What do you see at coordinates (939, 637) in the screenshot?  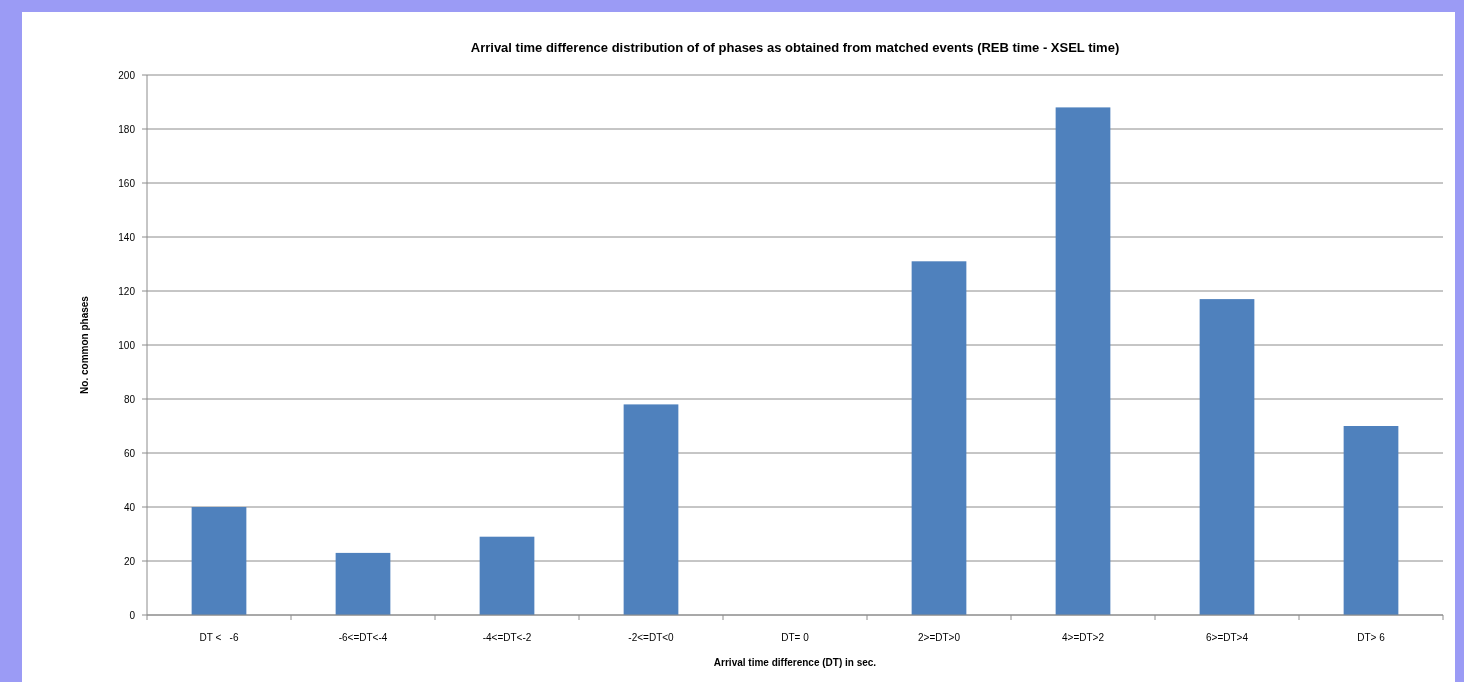 I see `x-tick-label: 2>=DT>0` at bounding box center [939, 637].